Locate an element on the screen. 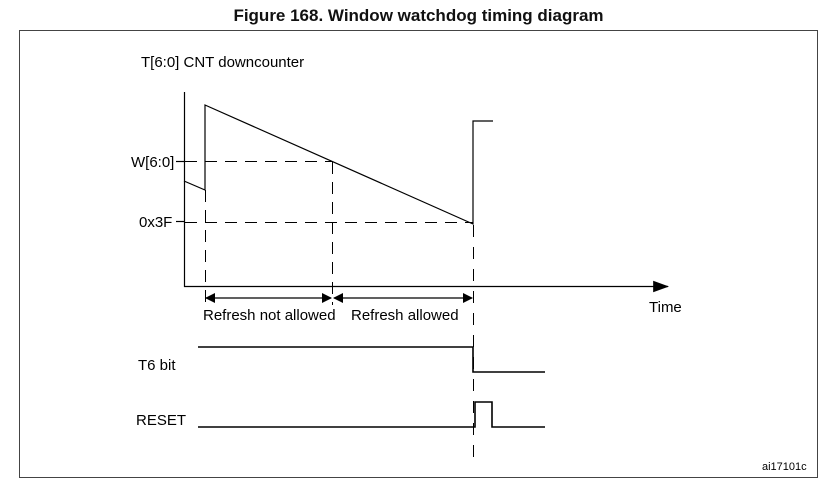 The height and width of the screenshot is (484, 837). refresh-not-allowed-label: Refresh not allowed is located at coordinates (269, 315).